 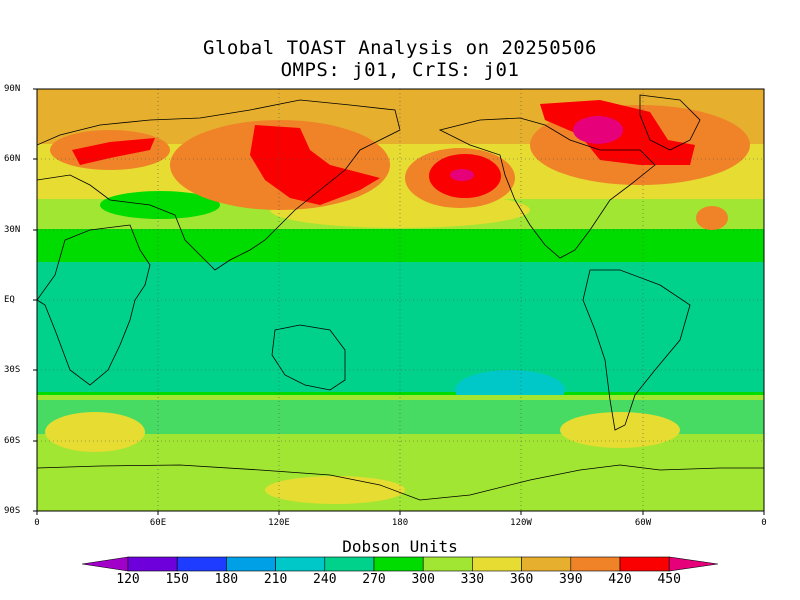 I want to click on lon-label-0-right: 0, so click(x=764, y=523).